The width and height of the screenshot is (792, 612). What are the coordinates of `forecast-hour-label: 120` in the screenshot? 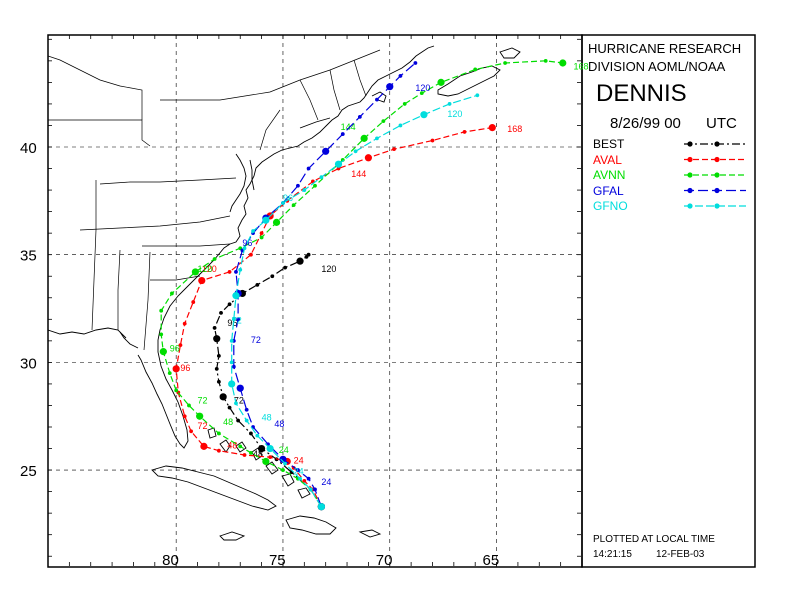 It's located at (328, 269).